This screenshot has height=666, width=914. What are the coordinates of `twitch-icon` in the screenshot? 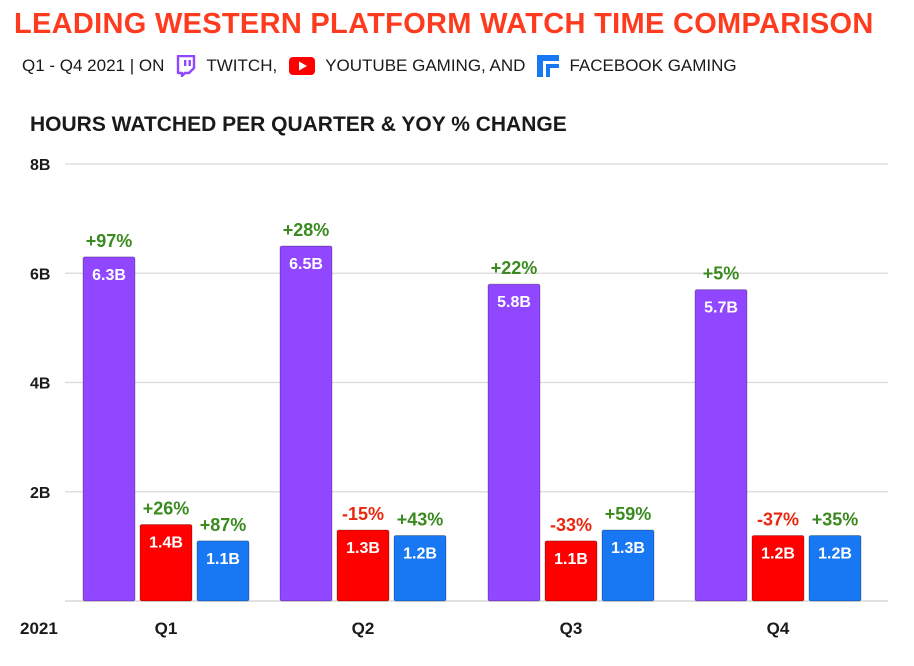 It's located at (186, 66).